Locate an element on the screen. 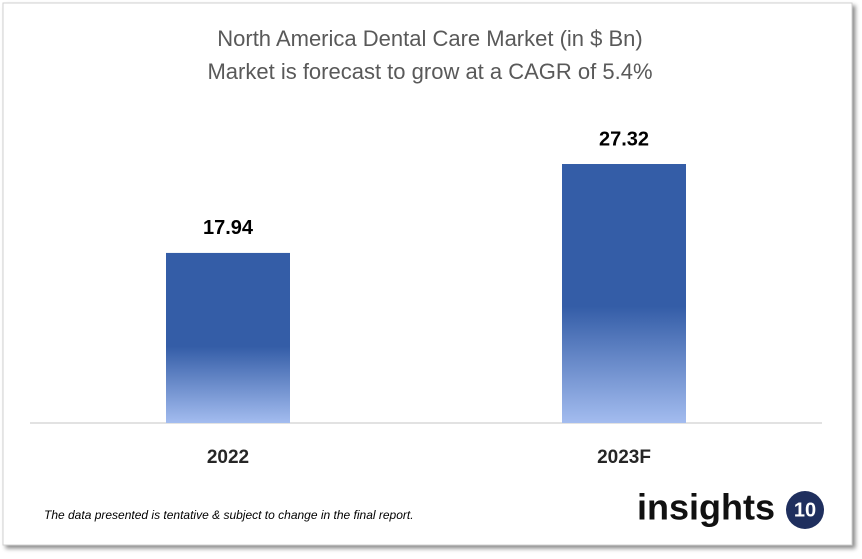 The image size is (862, 559). value-label: 17.94 is located at coordinates (228, 228).